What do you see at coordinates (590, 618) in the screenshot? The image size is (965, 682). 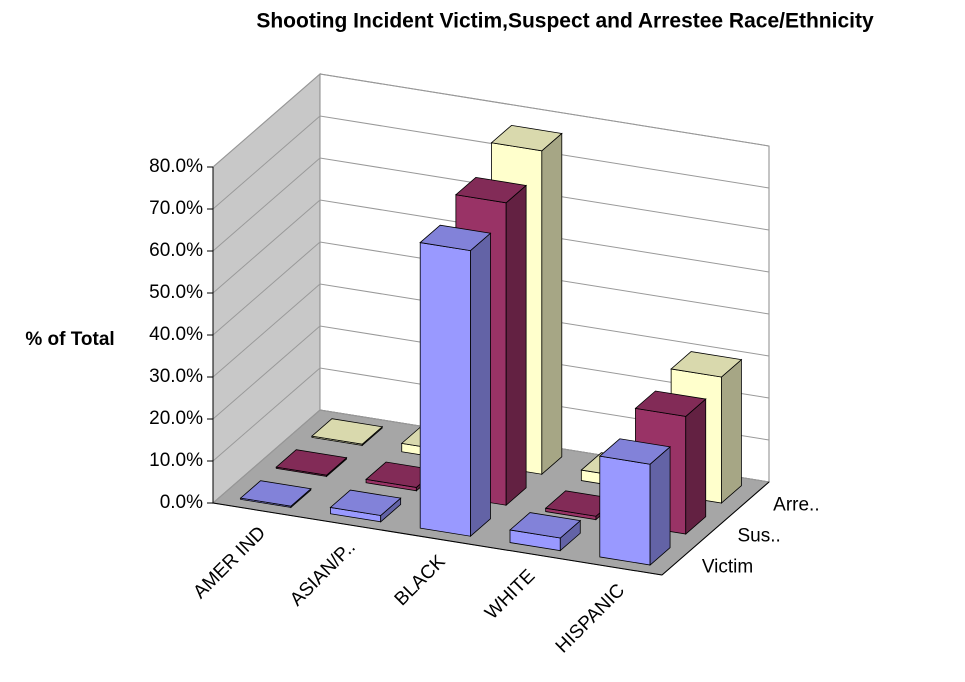 I see `x-tick-label: HISPANIC` at bounding box center [590, 618].